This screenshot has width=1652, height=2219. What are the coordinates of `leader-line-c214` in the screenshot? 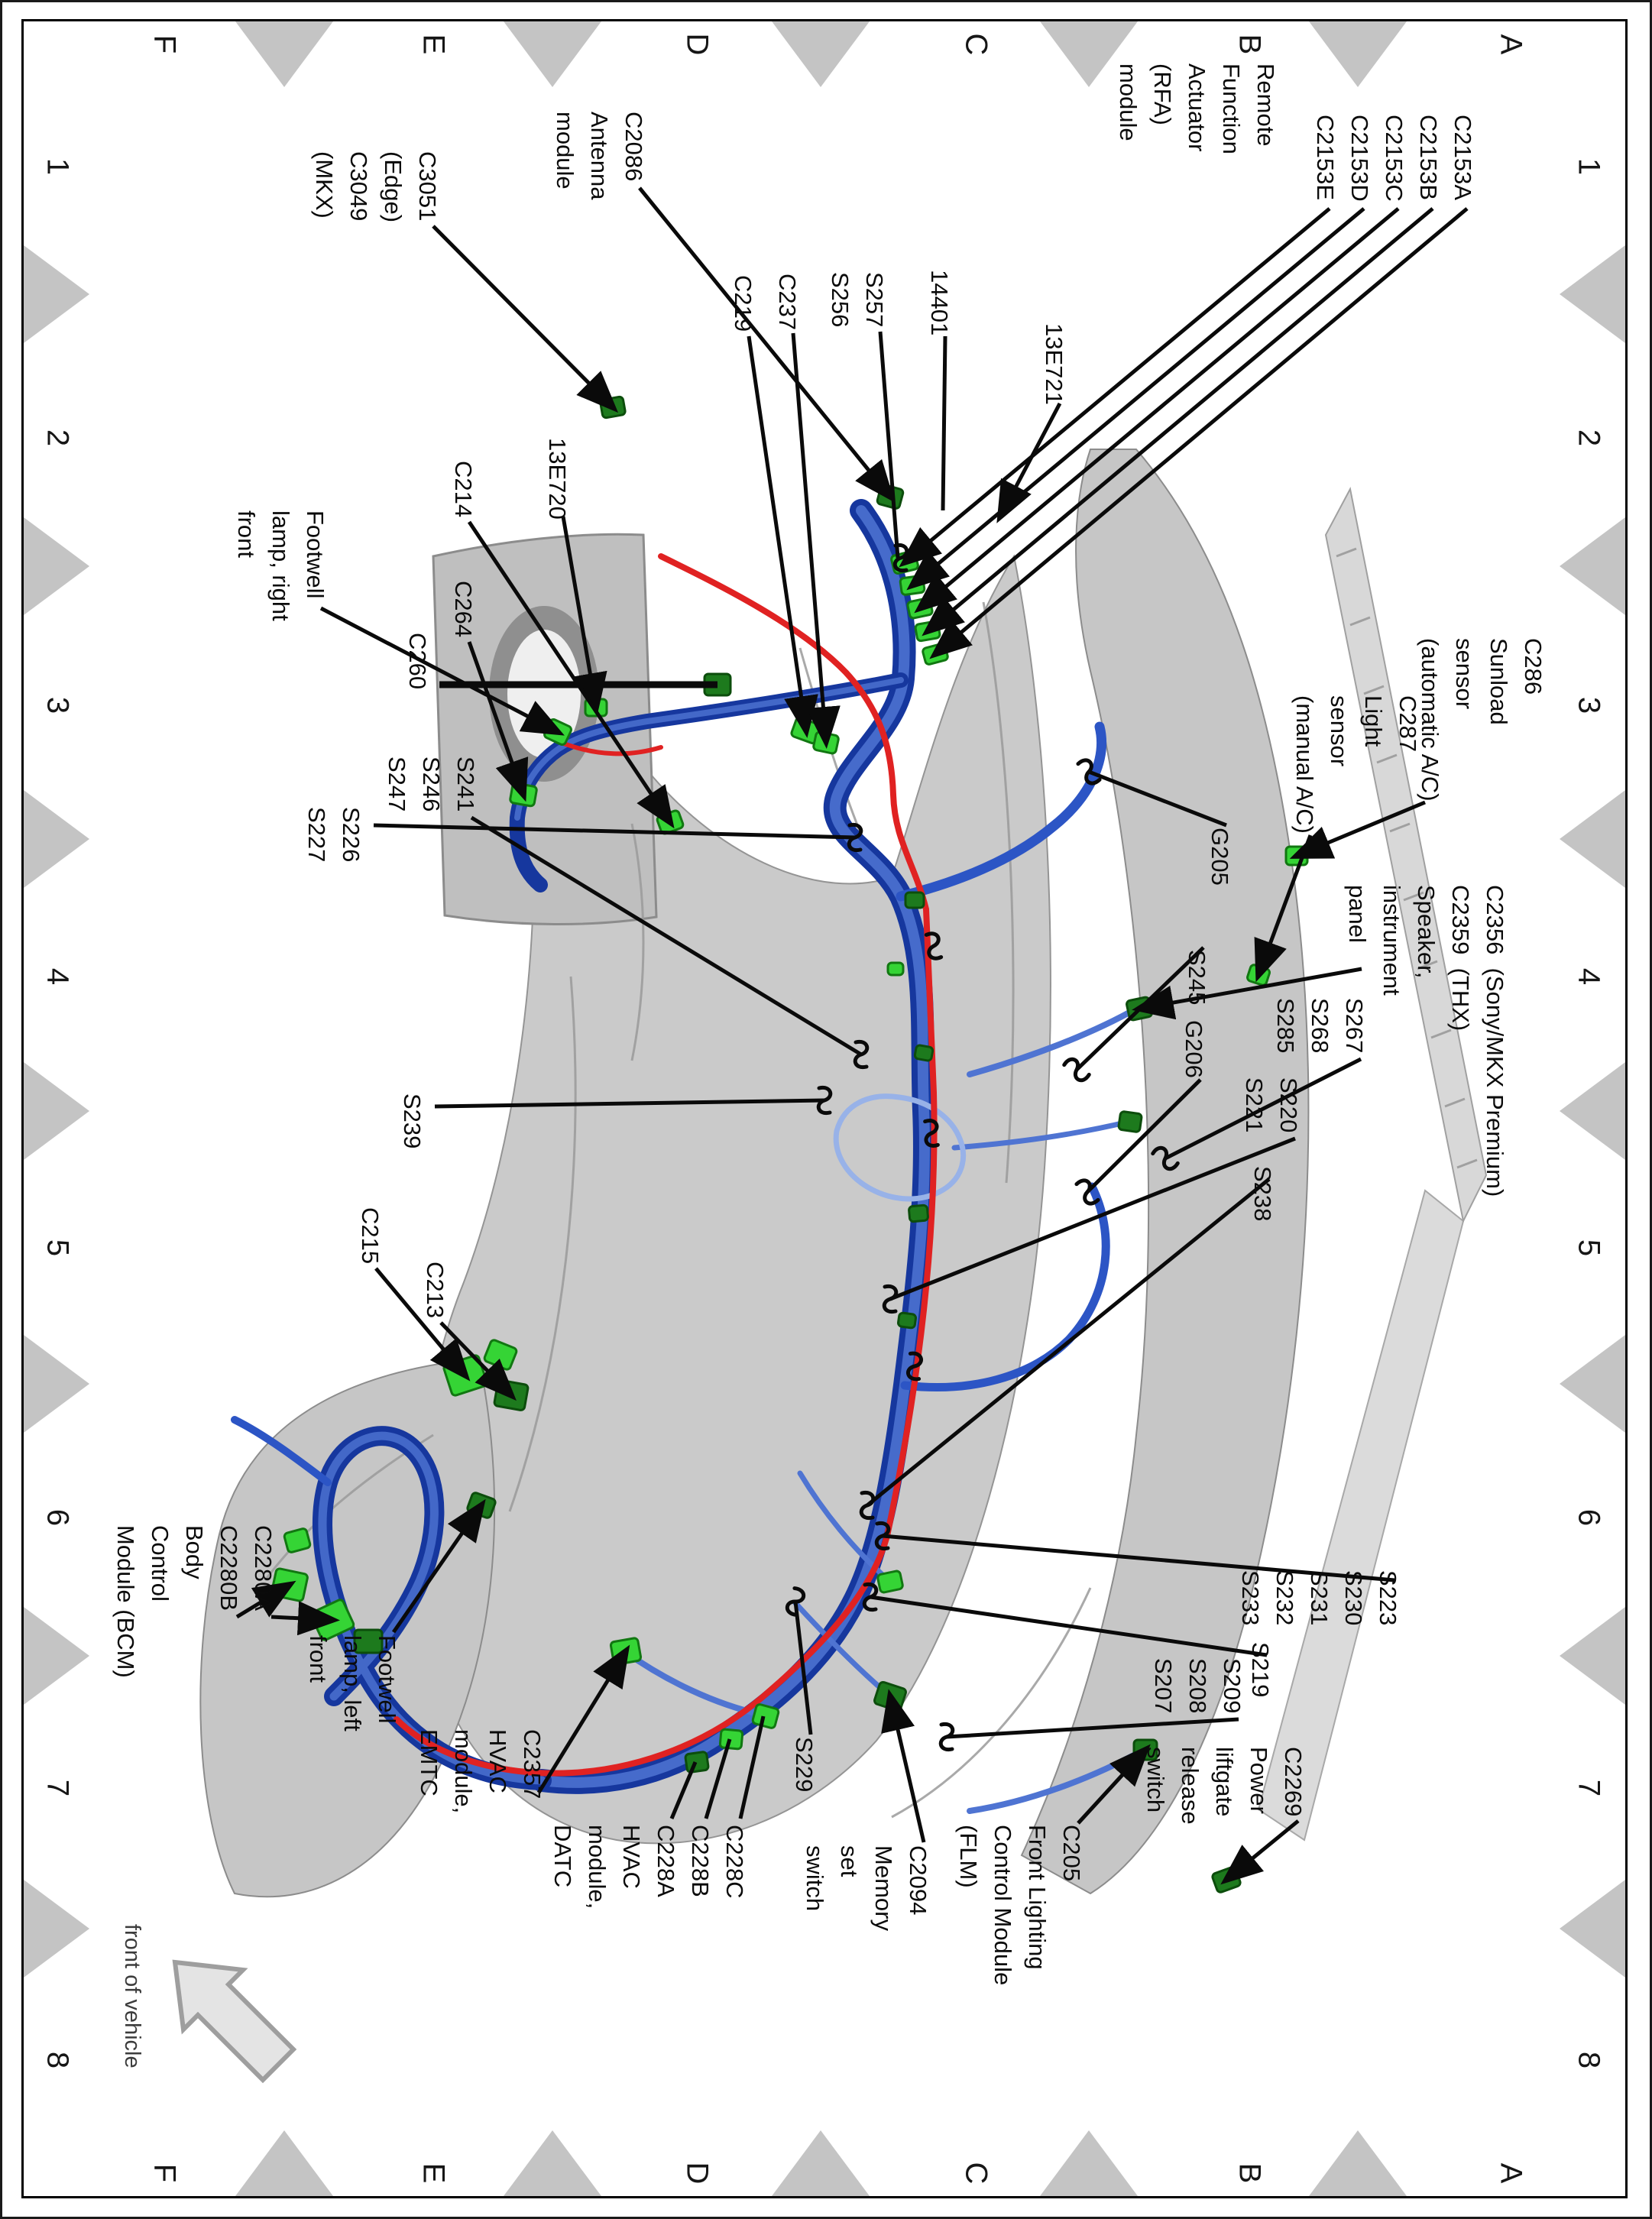 It's located at (571, 675).